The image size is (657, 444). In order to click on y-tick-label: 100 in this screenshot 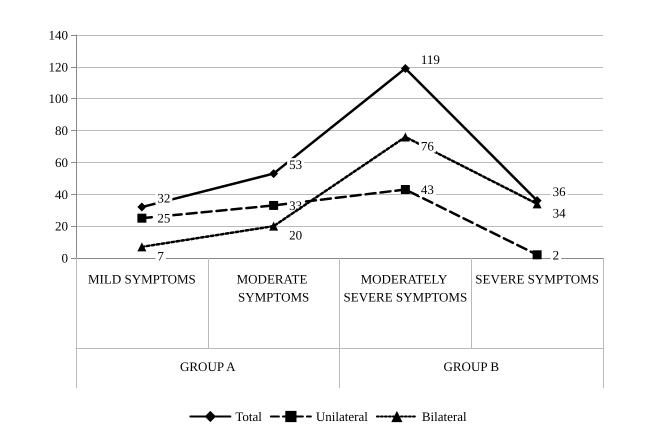, I will do `click(58, 98)`.